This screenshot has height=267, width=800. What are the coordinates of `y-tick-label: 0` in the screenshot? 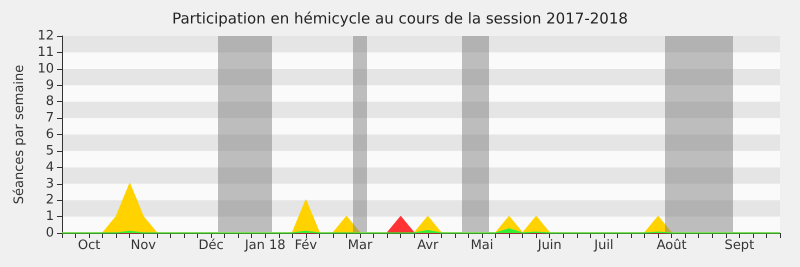 It's located at (50, 233).